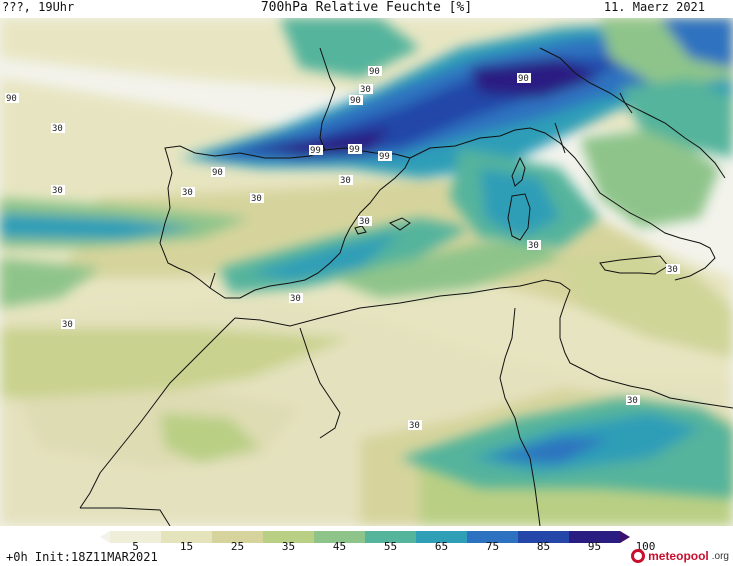 The height and width of the screenshot is (566, 733). I want to click on colorbar-tick-label: 95, so click(594, 546).